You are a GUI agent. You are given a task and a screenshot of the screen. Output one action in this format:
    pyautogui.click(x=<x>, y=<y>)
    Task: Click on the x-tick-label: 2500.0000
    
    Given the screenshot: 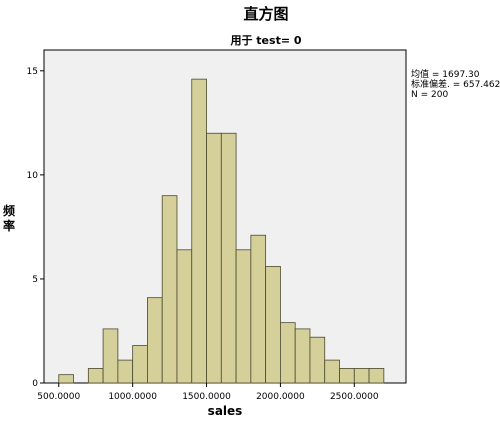 What is the action you would take?
    pyautogui.click(x=354, y=397)
    